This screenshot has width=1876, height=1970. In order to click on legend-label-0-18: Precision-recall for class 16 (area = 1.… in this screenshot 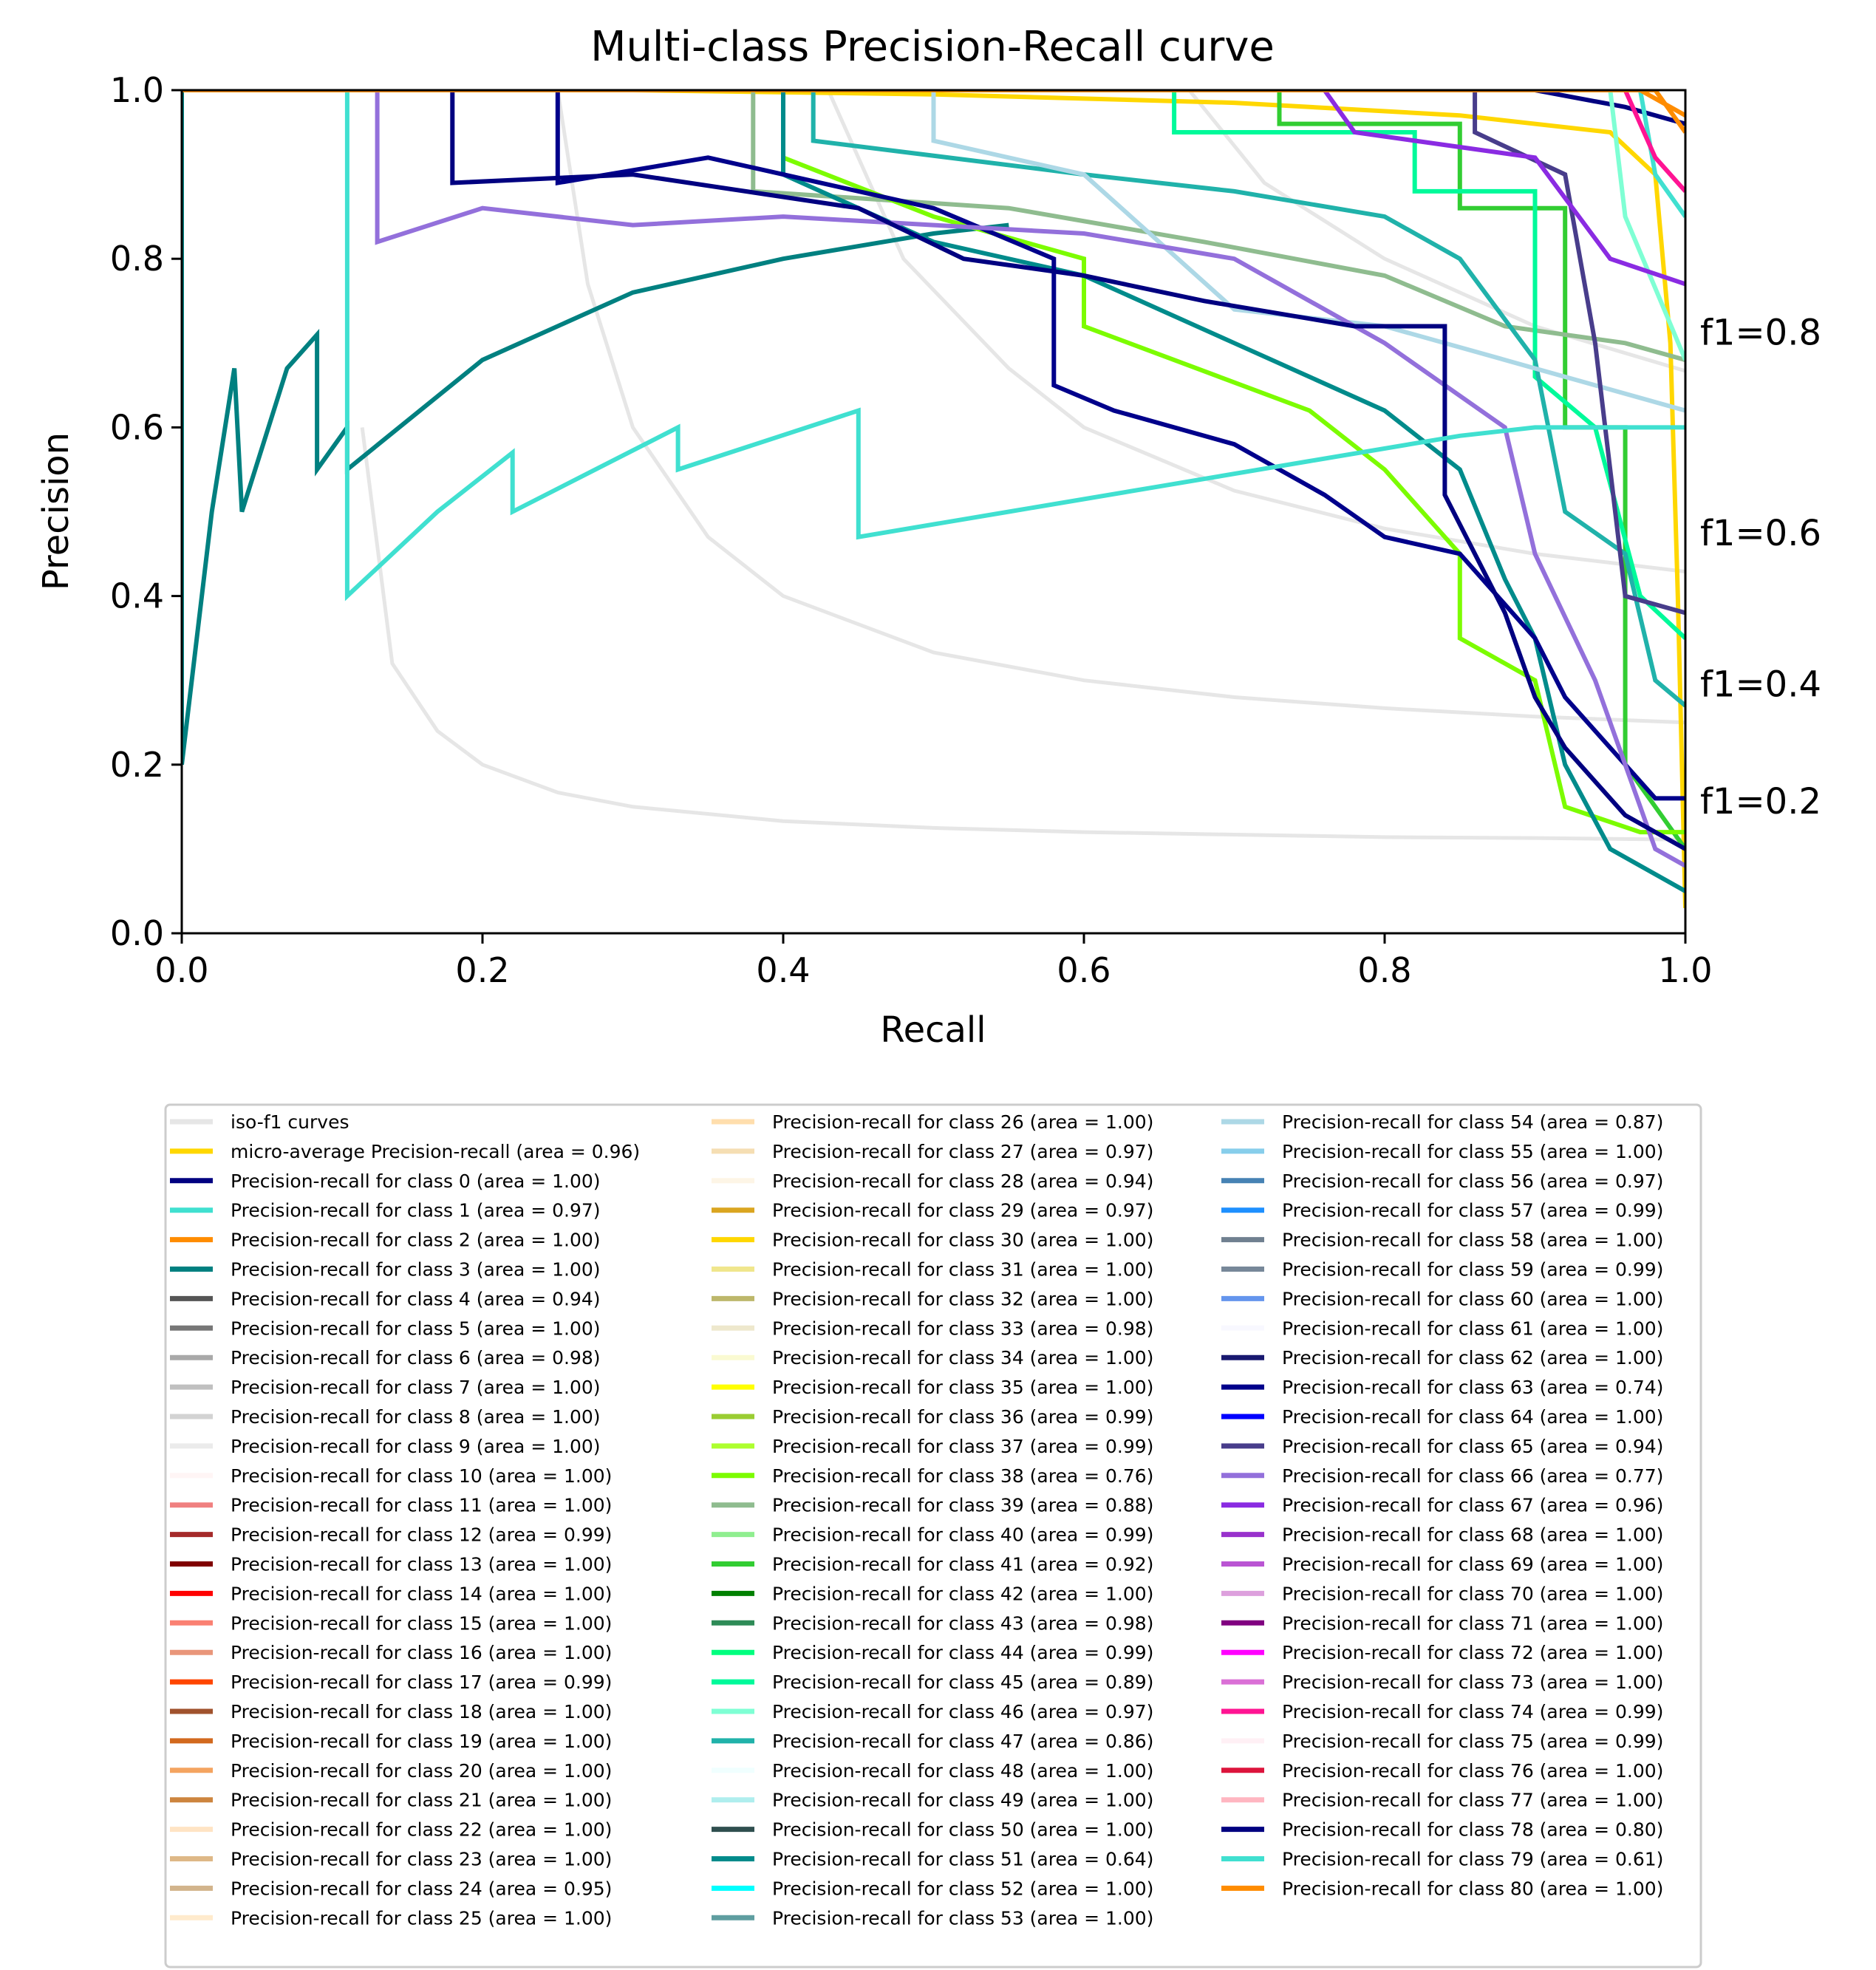, I will do `click(421, 1653)`.